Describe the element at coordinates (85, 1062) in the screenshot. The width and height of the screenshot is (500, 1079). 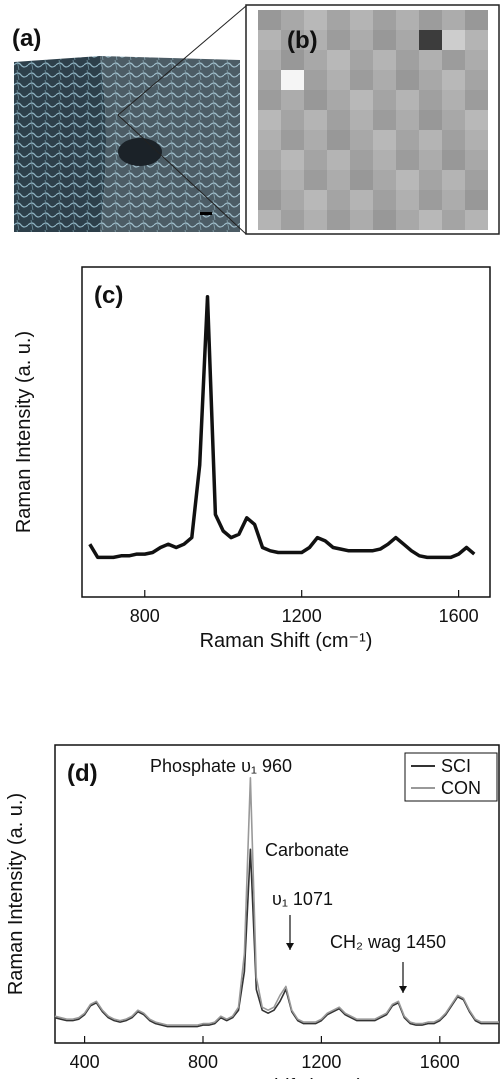
I see `x-tick-label: 400` at that location.